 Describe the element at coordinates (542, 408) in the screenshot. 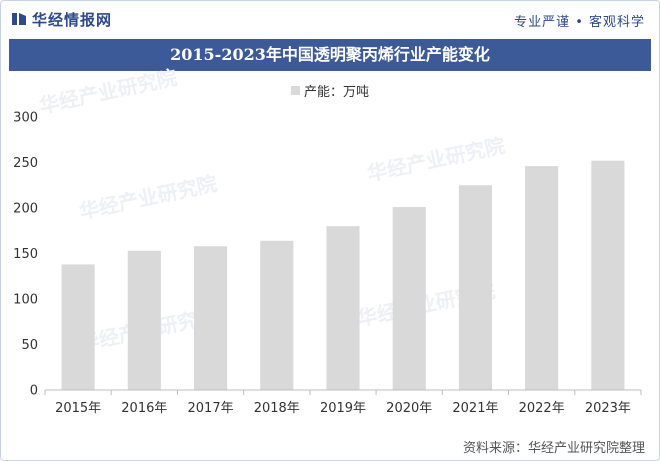

I see `x-tick-label: 2022年` at that location.